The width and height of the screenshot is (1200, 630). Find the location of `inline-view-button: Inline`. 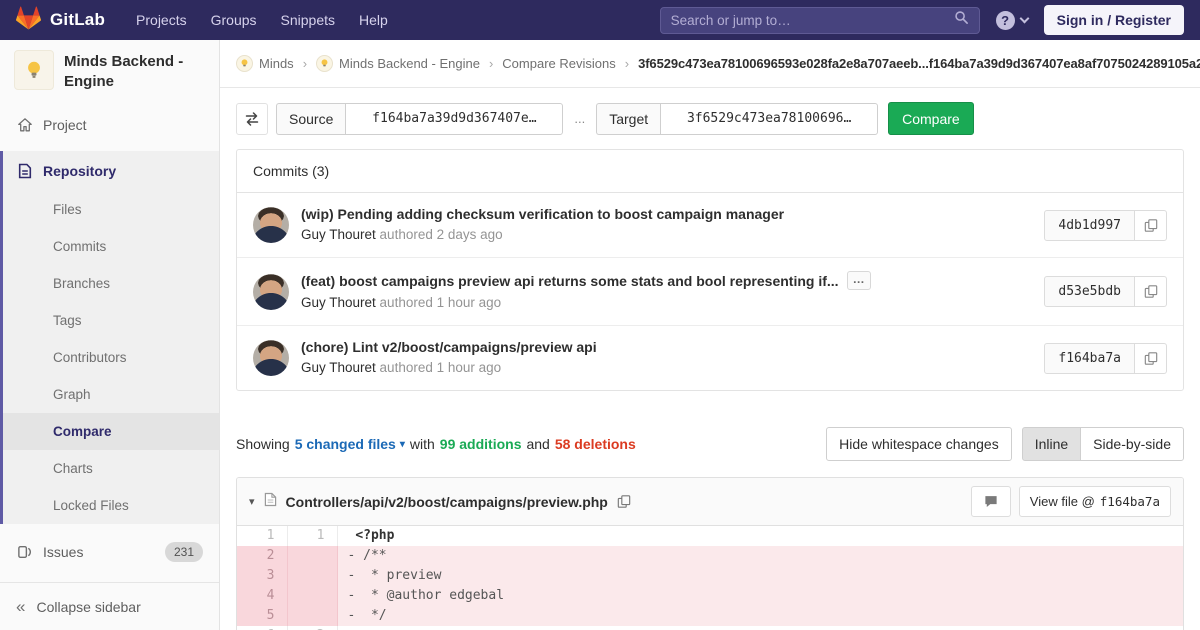

inline-view-button: Inline is located at coordinates (1051, 444).